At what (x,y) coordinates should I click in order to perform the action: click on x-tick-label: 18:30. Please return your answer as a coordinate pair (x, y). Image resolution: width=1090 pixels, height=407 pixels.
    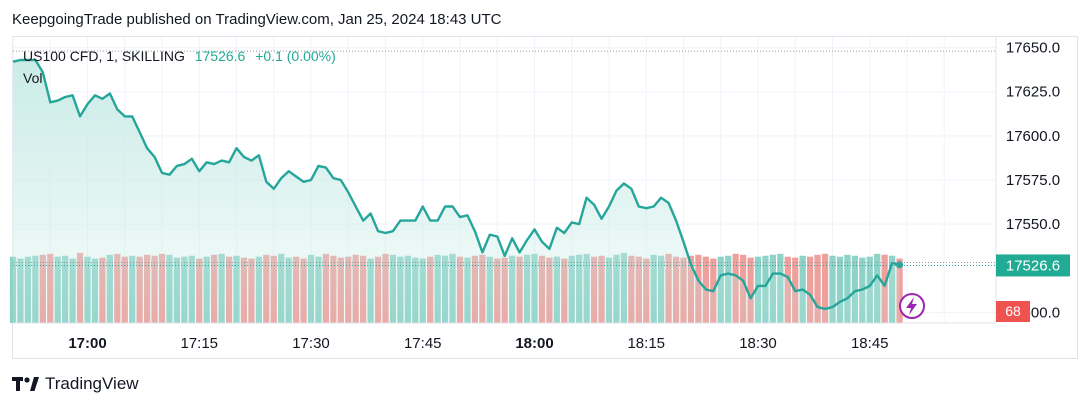
    Looking at the image, I should click on (758, 343).